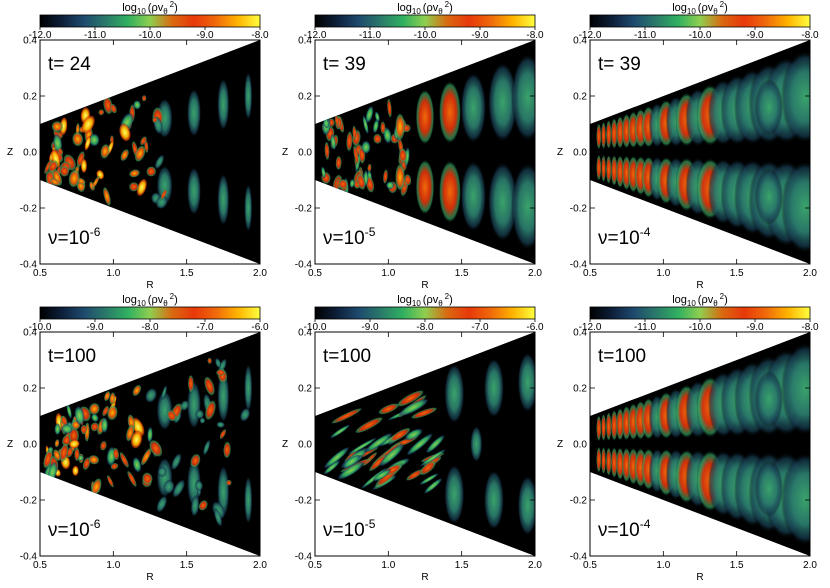  Describe the element at coordinates (580, 97) in the screenshot. I see `y-tick-label: 0.2` at that location.